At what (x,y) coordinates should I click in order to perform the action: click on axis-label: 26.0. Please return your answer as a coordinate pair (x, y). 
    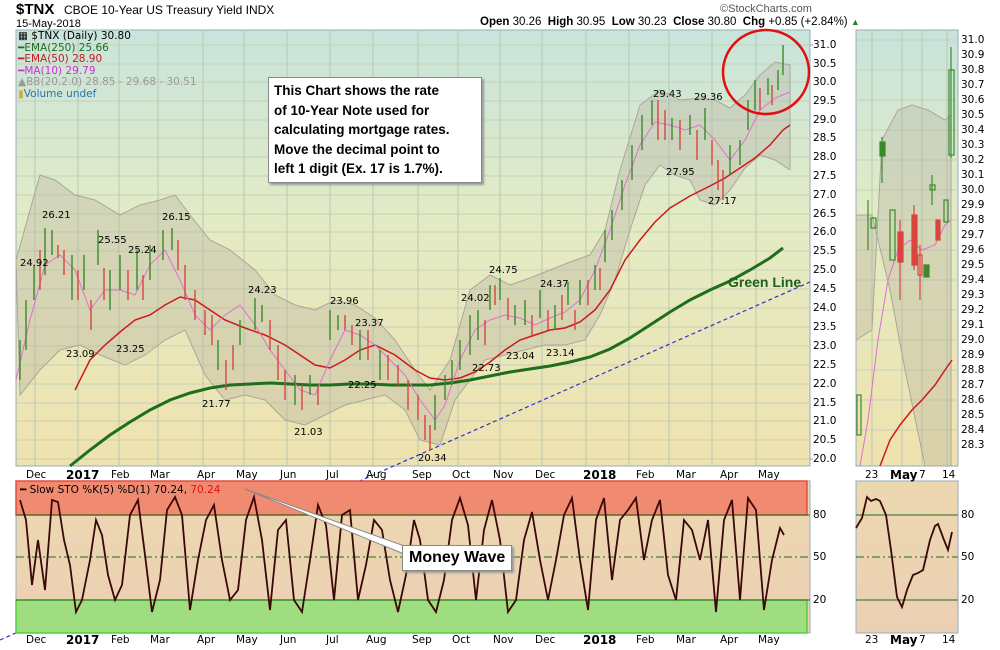
    Looking at the image, I should click on (825, 232).